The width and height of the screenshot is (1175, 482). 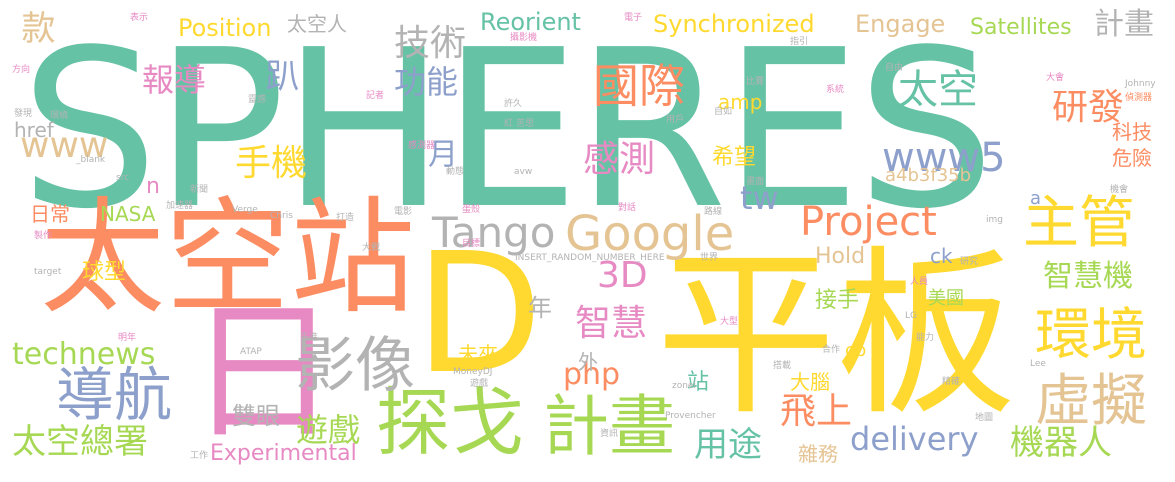 What do you see at coordinates (755, 82) in the screenshot?
I see `word-contest: 比賽` at bounding box center [755, 82].